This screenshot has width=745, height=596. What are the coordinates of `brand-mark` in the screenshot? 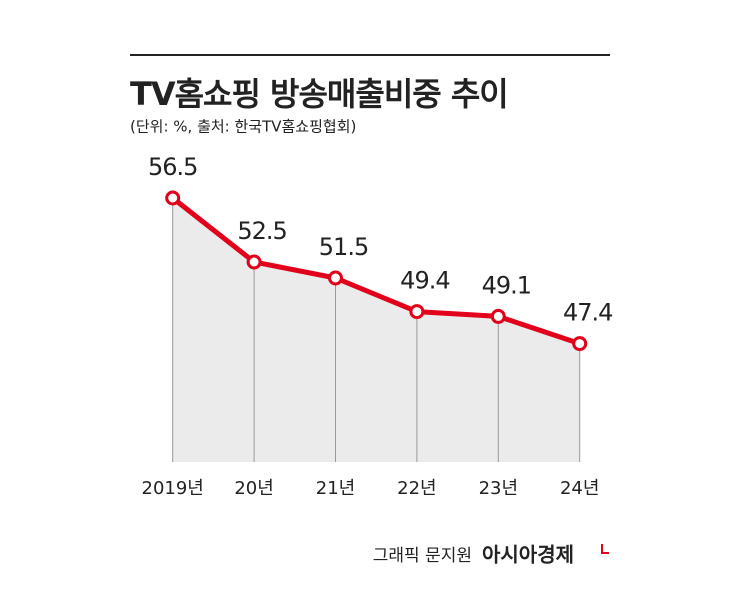 It's located at (605, 549).